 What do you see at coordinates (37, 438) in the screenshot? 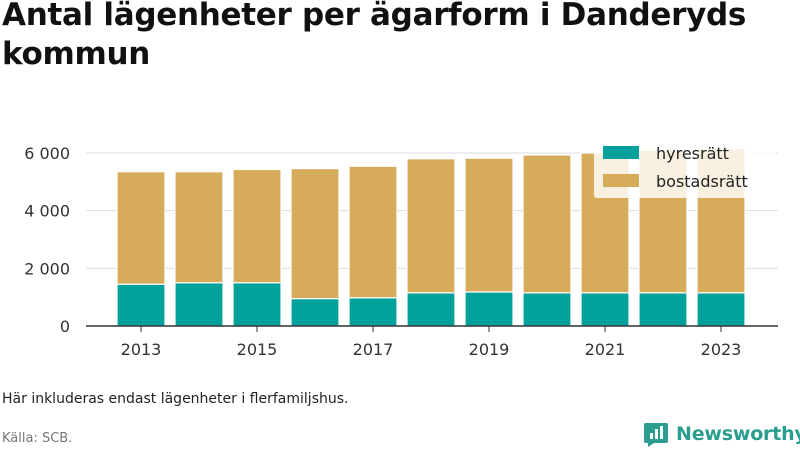
I see `source-note: Källa: SCB.` at bounding box center [37, 438].